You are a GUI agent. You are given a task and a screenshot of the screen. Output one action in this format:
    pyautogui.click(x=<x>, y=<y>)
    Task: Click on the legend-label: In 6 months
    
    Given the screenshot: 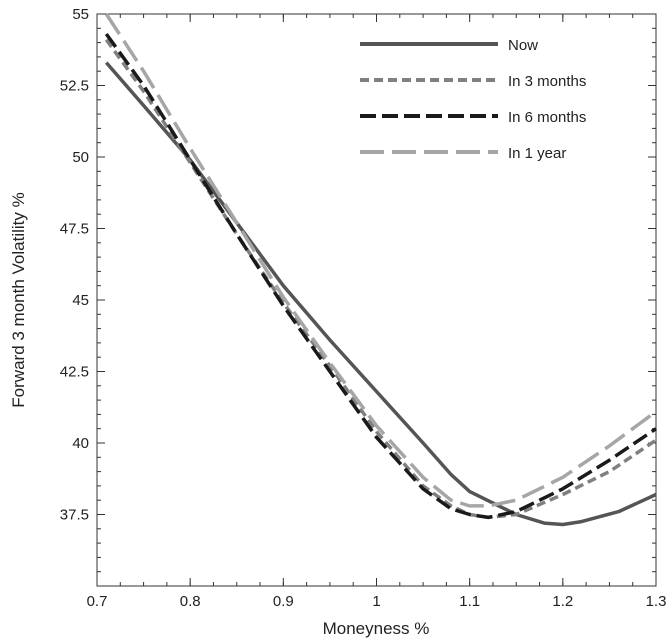 What is the action you would take?
    pyautogui.click(x=547, y=117)
    